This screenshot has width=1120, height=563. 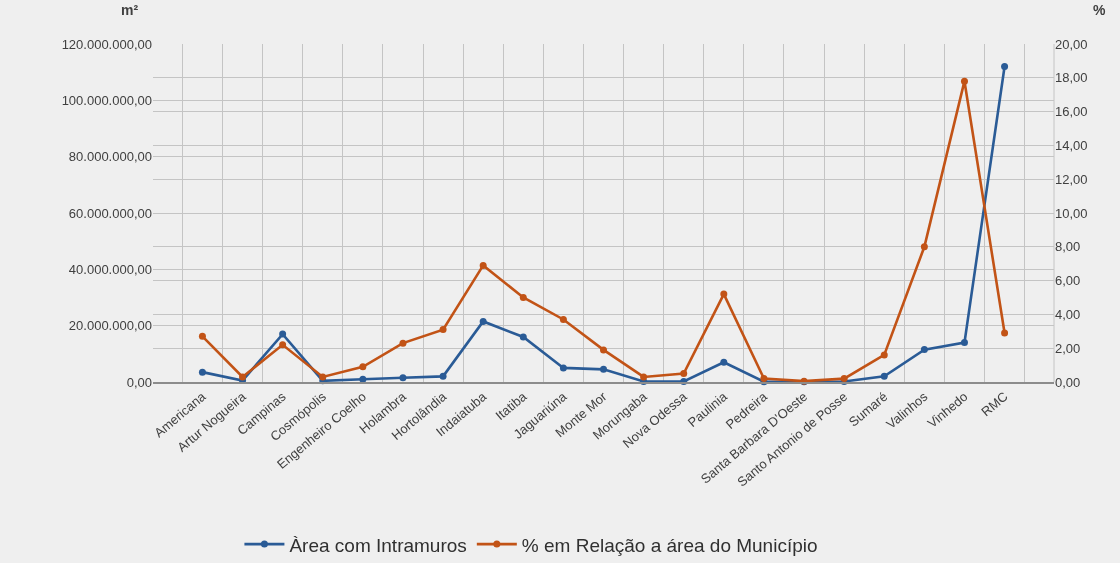 I want to click on y2-tick-label: 20,00, so click(x=1071, y=44).